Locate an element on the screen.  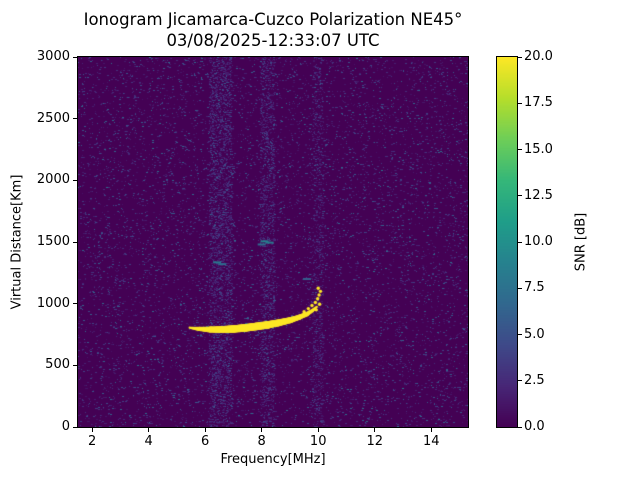
x-tick-label: 8 is located at coordinates (261, 441).